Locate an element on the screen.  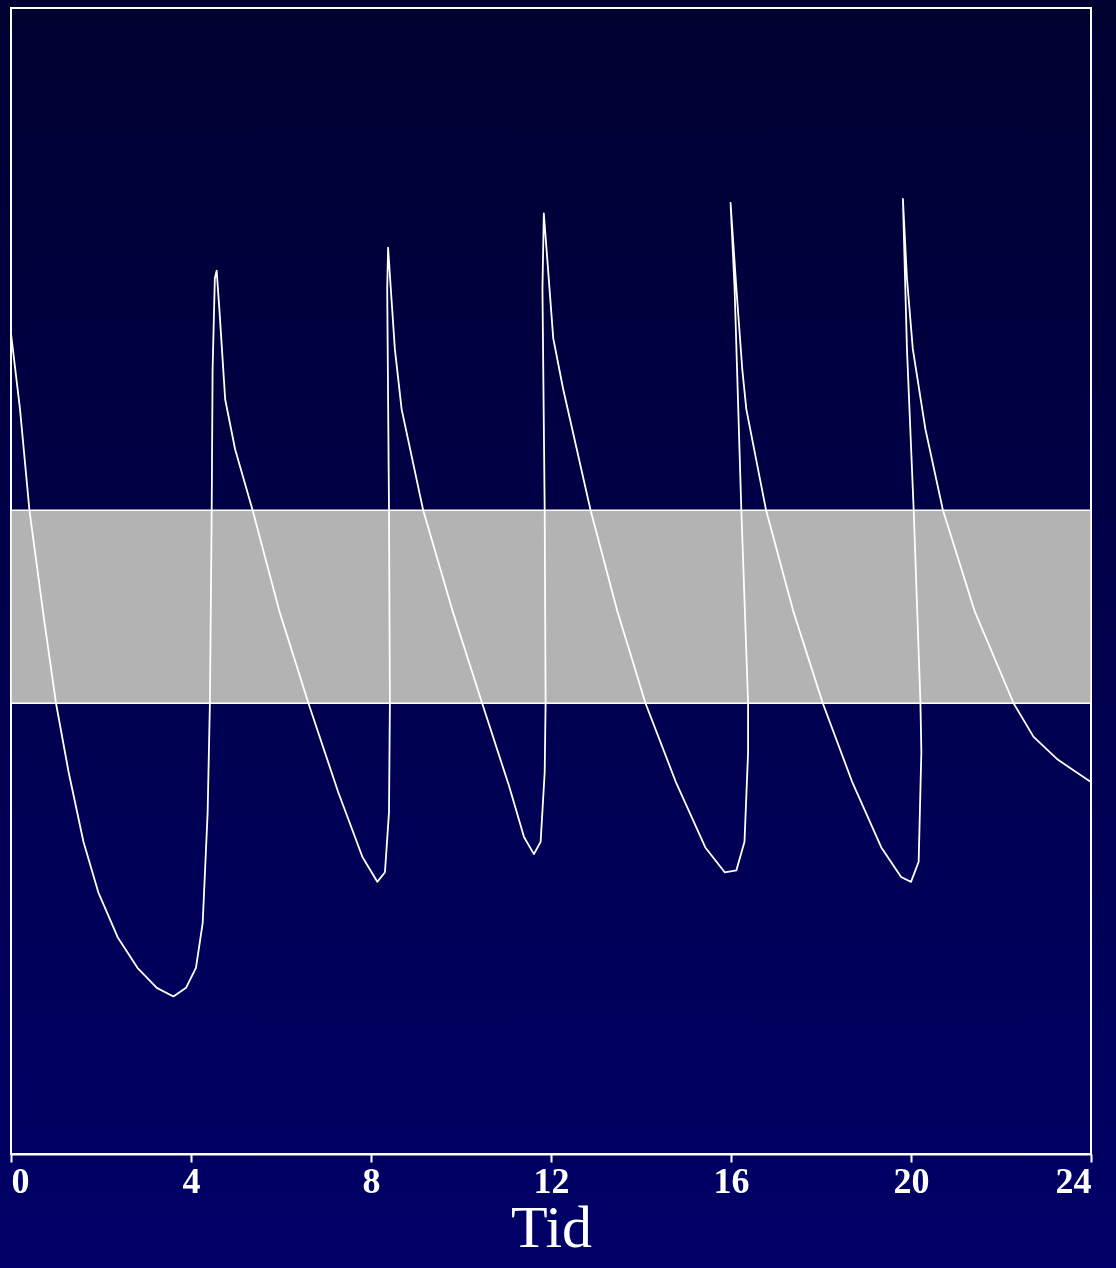
x-tick-label: 20 is located at coordinates (911, 1180).